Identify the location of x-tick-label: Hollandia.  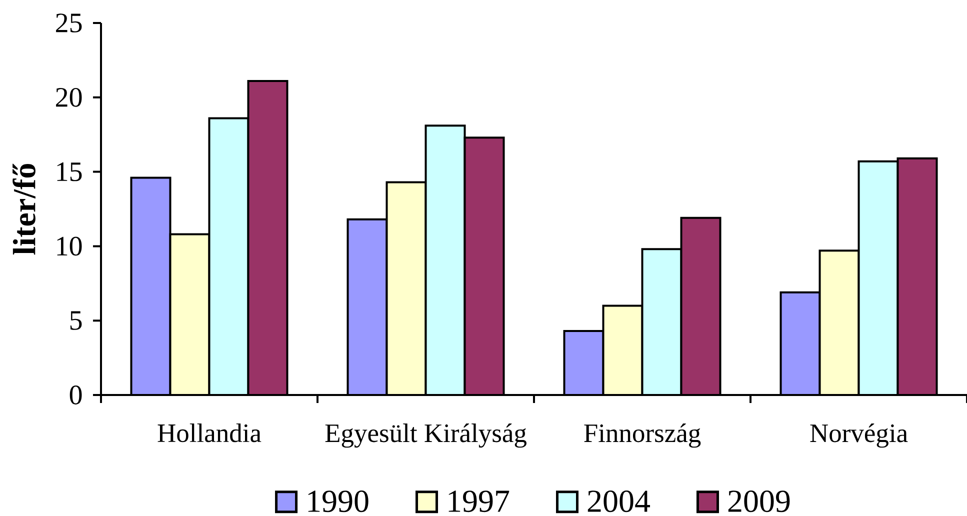
(210, 433).